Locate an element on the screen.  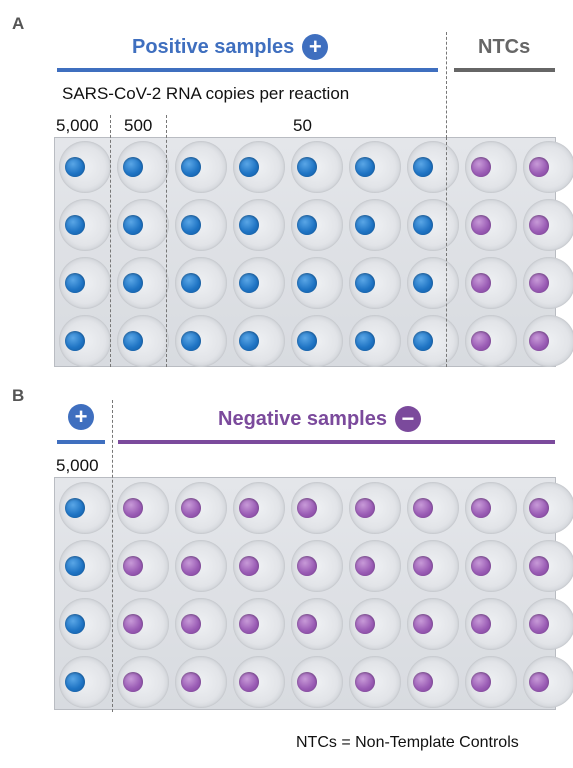
dose-label-500: 500 is located at coordinates (138, 125).